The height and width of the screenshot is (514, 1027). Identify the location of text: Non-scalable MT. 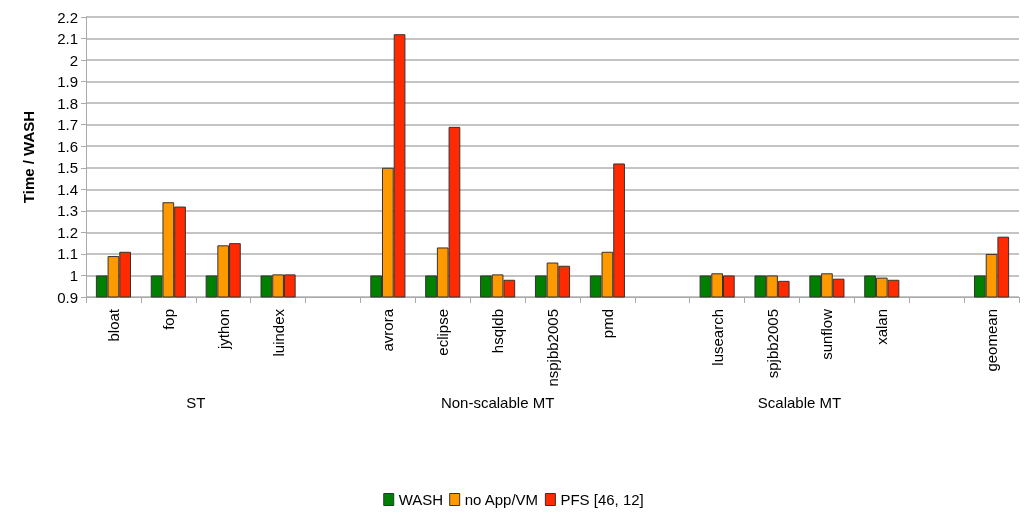
(497, 402).